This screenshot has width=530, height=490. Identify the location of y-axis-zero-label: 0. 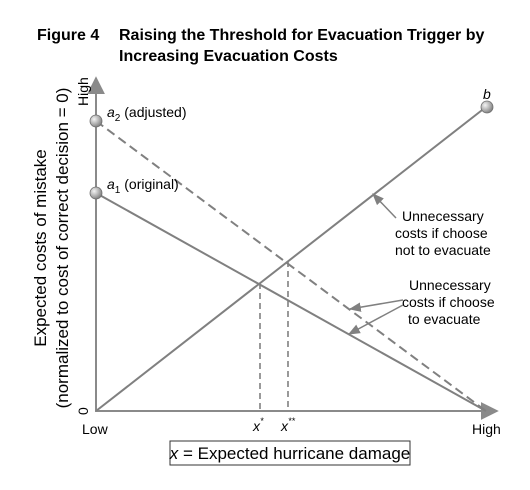
(83, 411).